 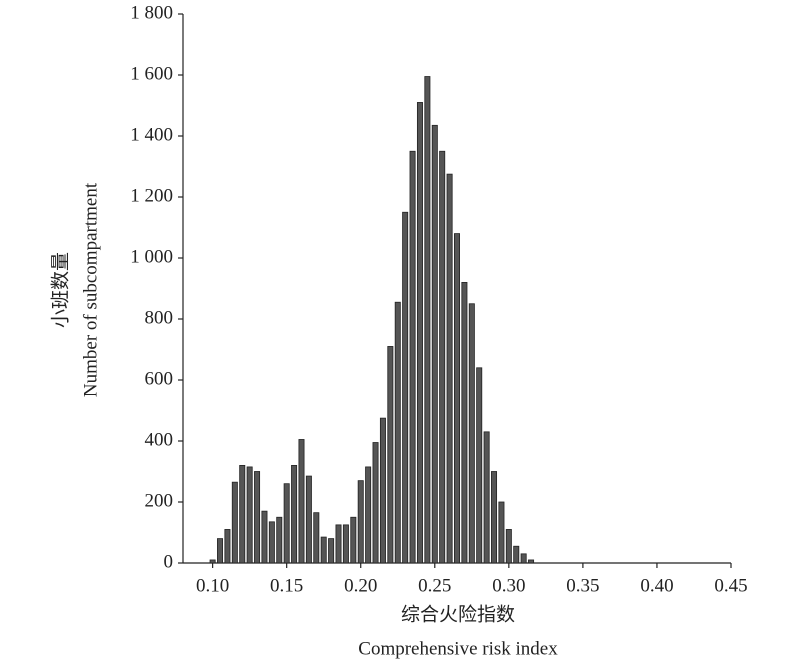 I want to click on x-tick-label: 0.40, so click(x=656, y=585).